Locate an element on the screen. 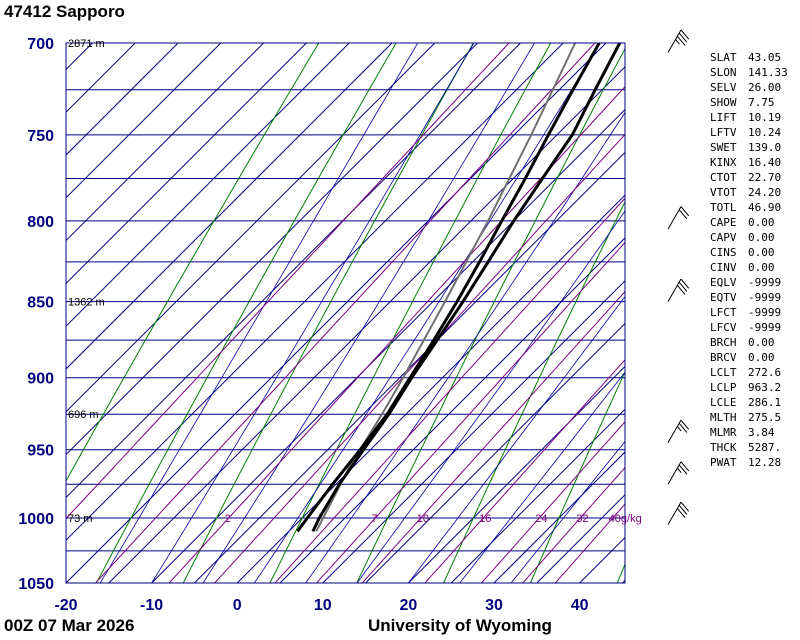 This screenshot has width=800, height=640. mixing-ratio-label: 16 is located at coordinates (485, 519).